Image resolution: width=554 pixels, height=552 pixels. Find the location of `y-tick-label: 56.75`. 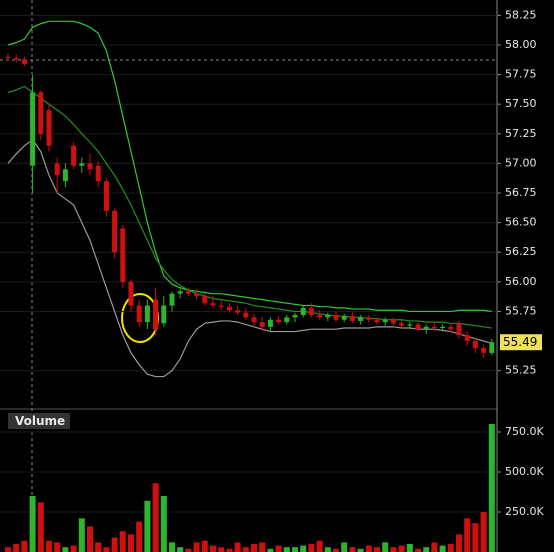

y-tick-label: 56.75 is located at coordinates (521, 192).